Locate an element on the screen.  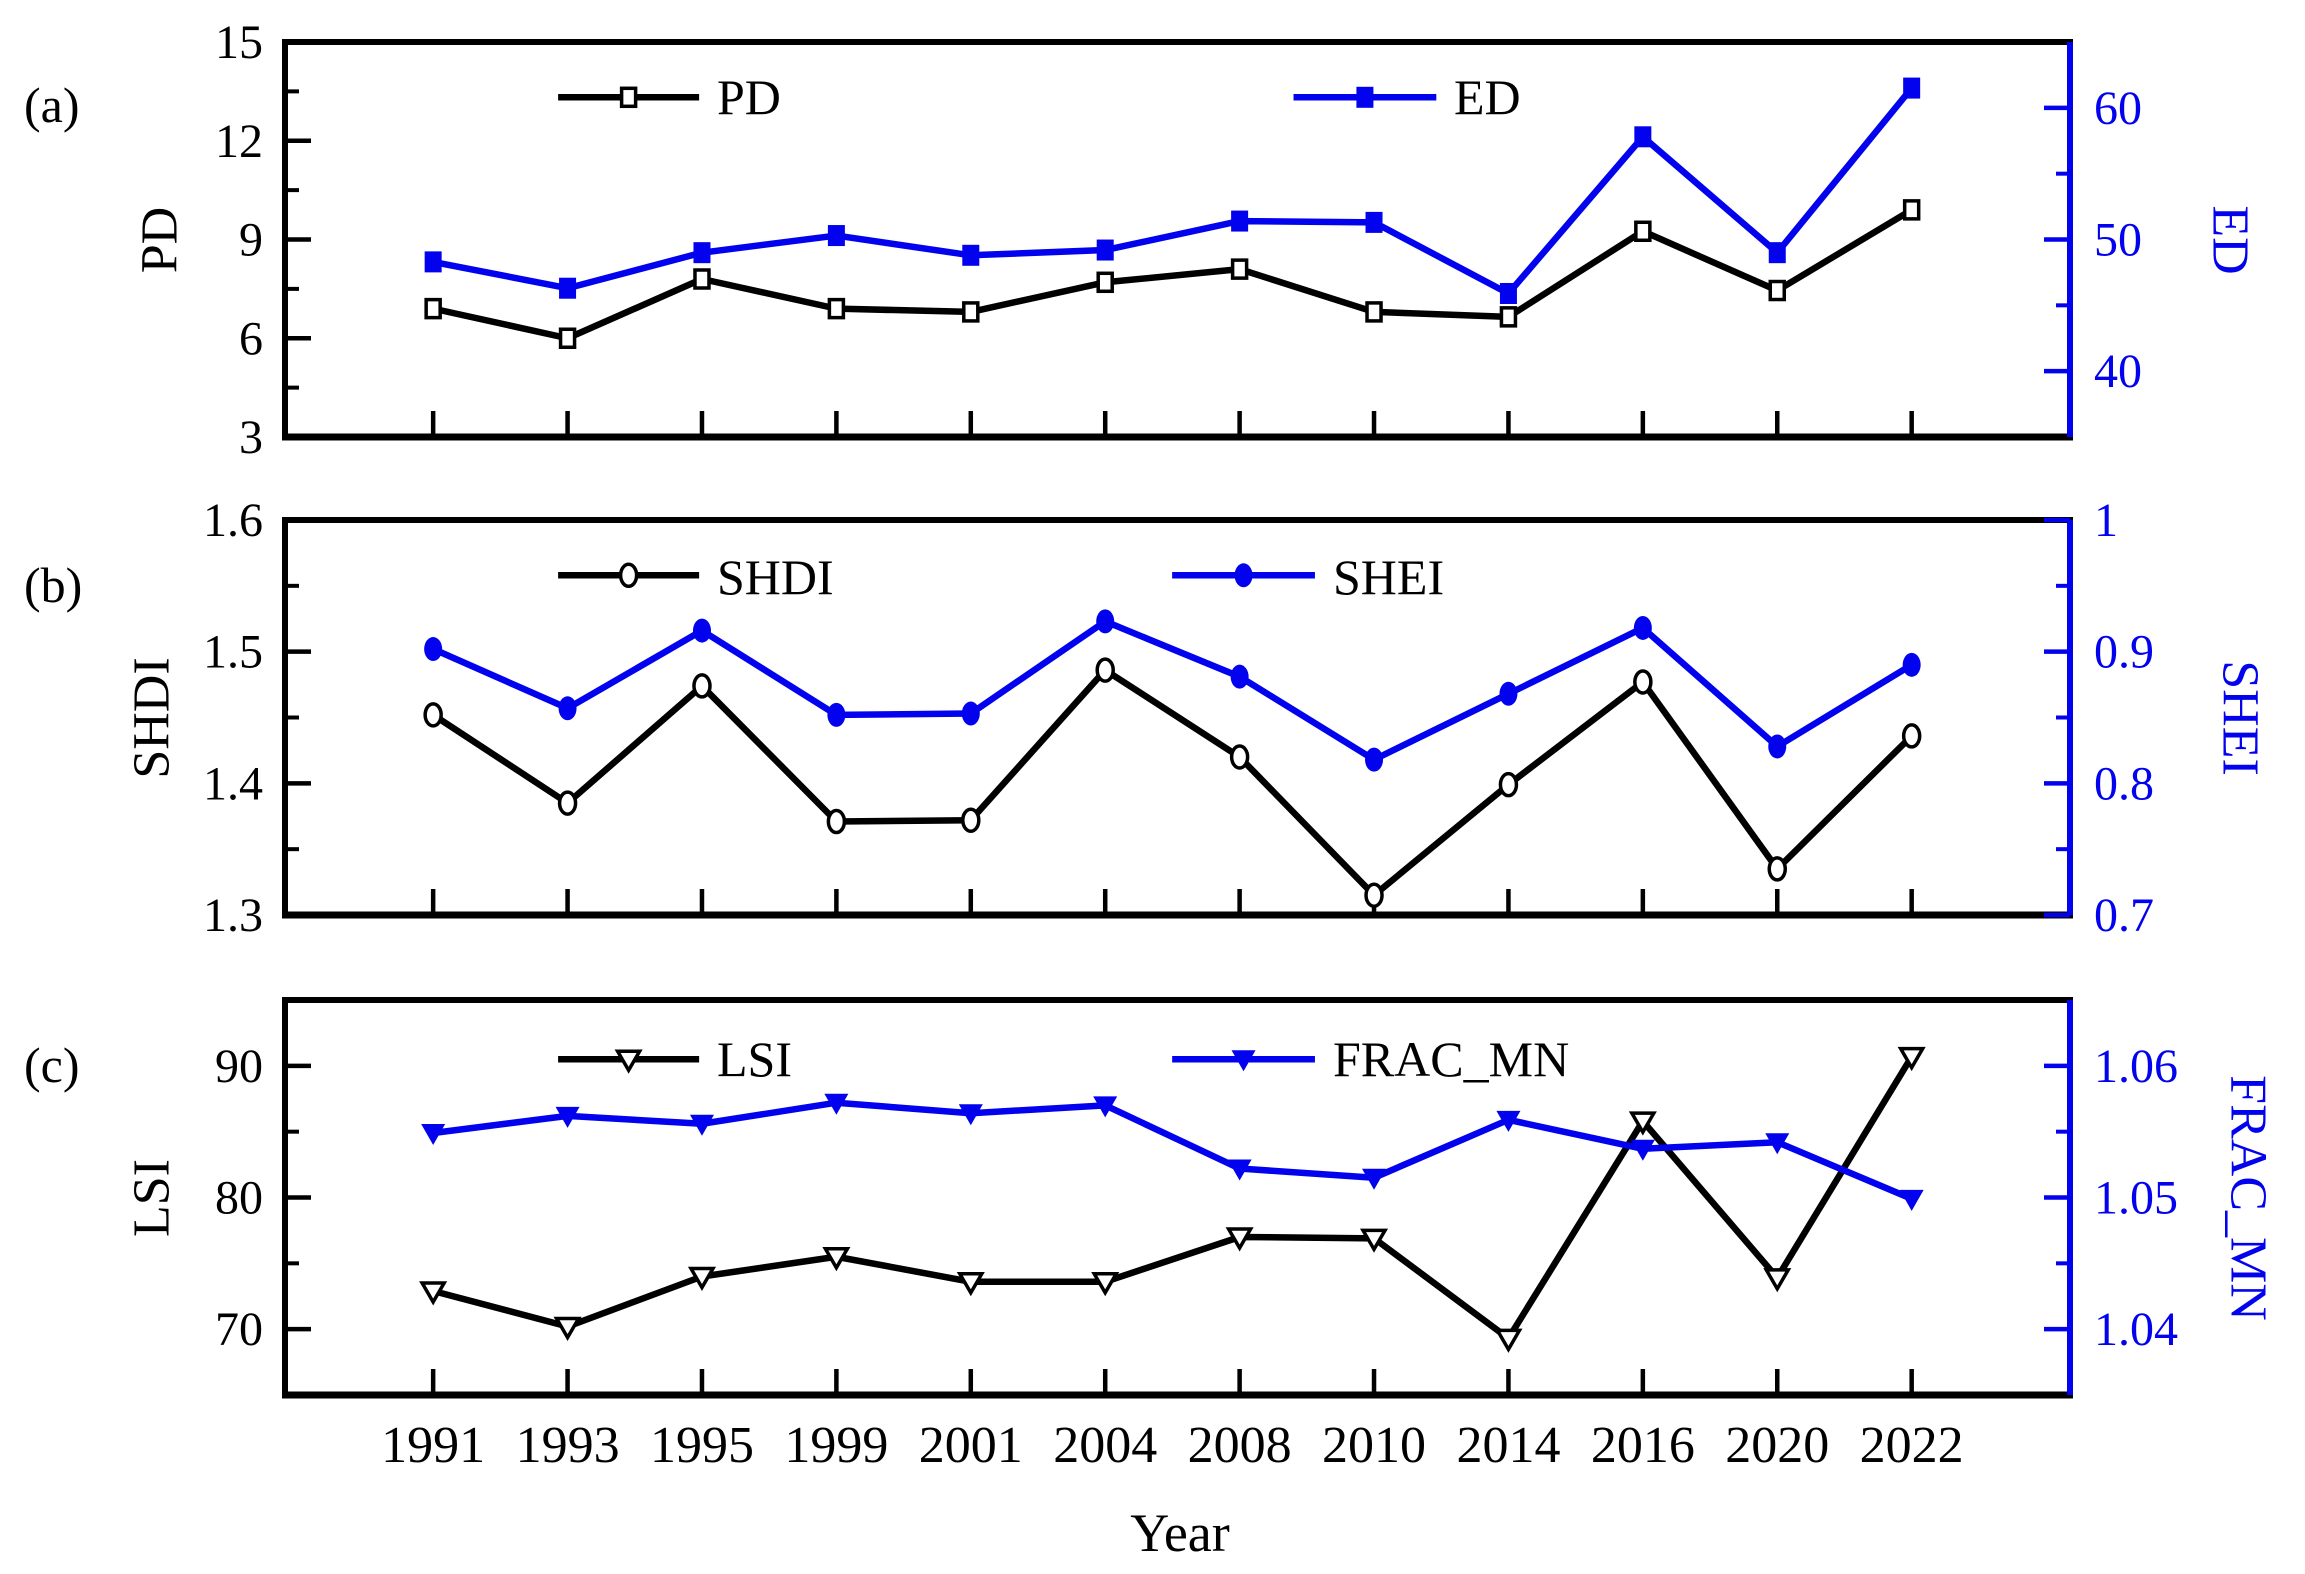
series-line-LSI is located at coordinates (1173, 1198).